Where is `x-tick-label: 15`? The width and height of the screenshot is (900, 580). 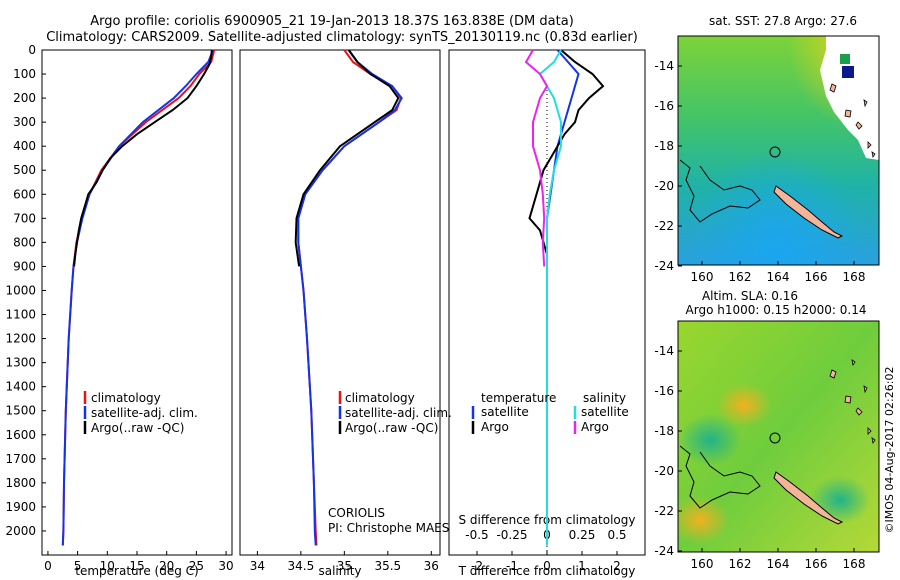 x-tick-label: 15 is located at coordinates (136, 566).